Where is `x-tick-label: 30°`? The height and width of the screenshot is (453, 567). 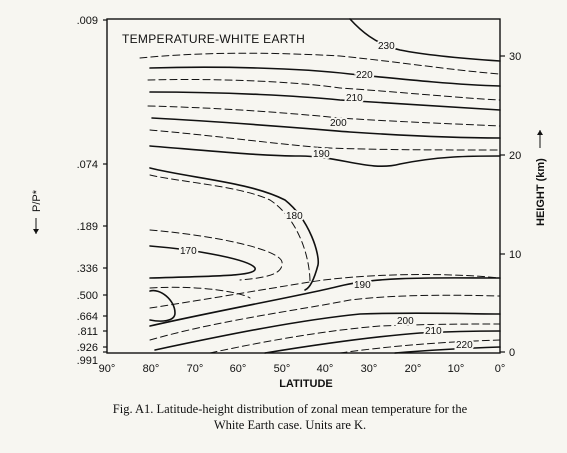
x-tick-label: 30° is located at coordinates (369, 369).